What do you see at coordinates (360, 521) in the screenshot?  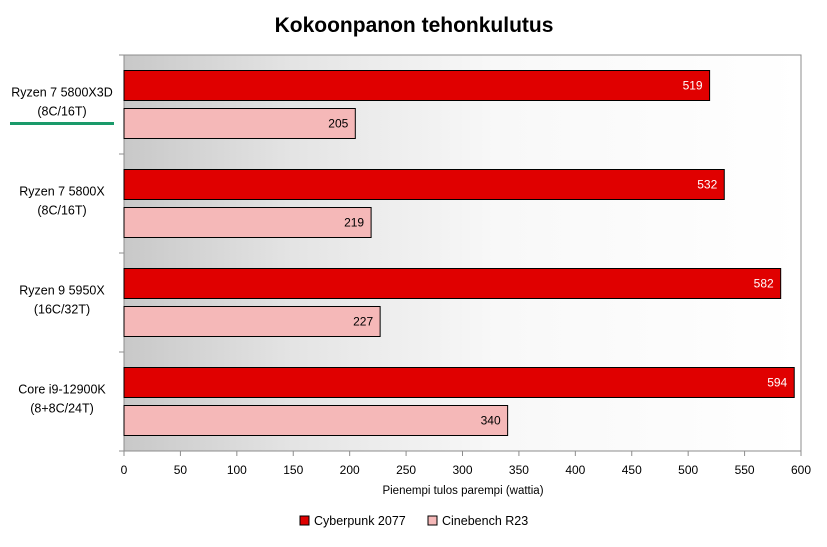 I see `legend-label: Cyberpunk 2077` at bounding box center [360, 521].